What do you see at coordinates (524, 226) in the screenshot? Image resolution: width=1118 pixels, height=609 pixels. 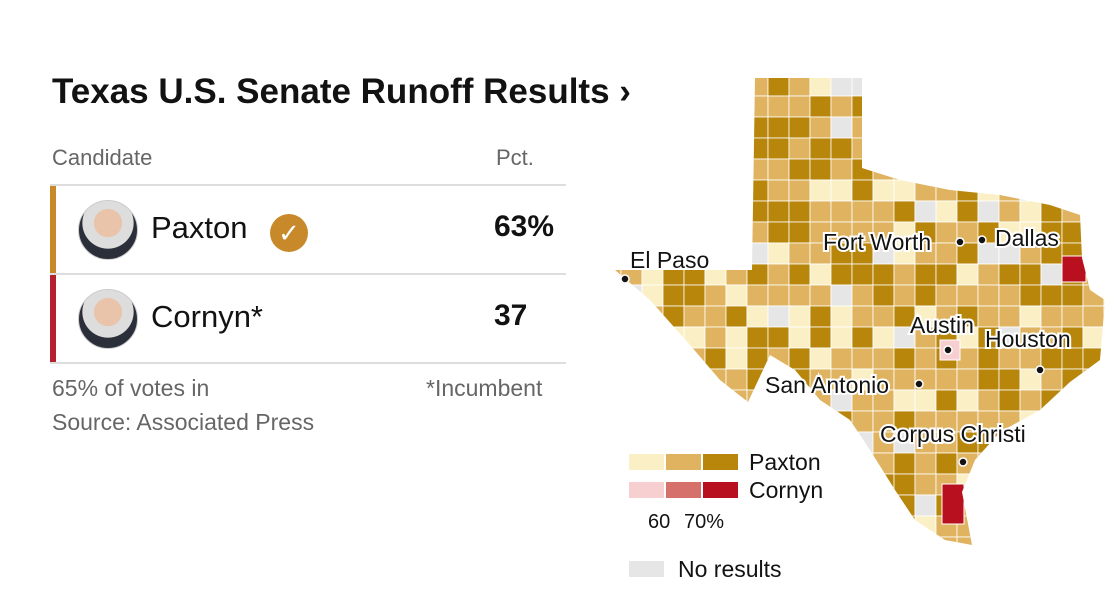 I see `pct: 63%` at bounding box center [524, 226].